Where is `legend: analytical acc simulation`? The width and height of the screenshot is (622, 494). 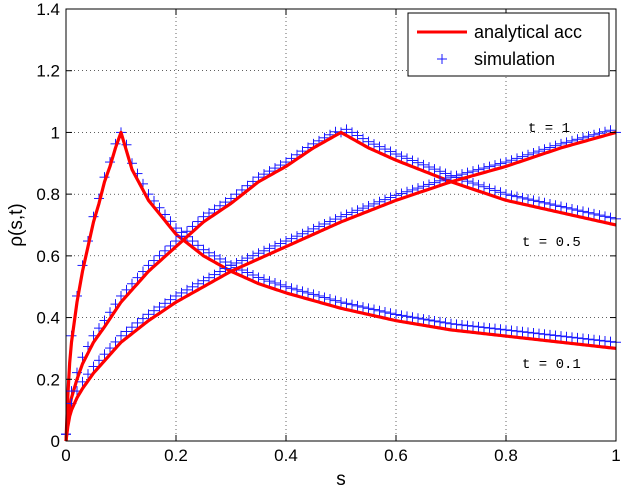
legend: analytical acc simulation is located at coordinates (508, 44).